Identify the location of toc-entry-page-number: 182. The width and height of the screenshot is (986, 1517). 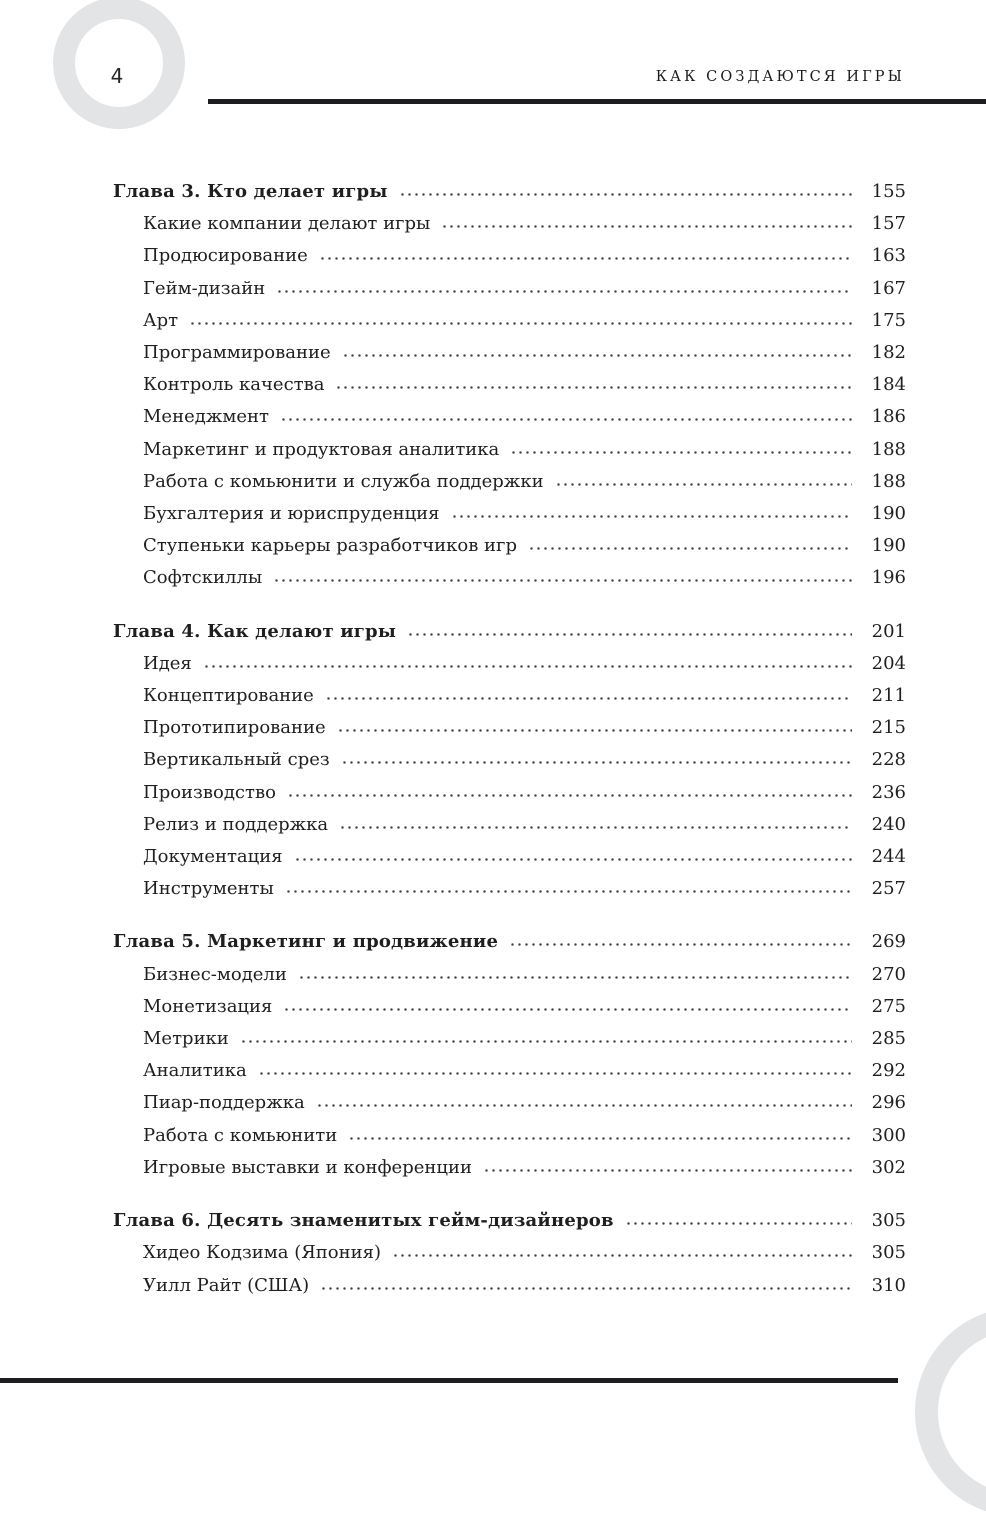
(888, 353).